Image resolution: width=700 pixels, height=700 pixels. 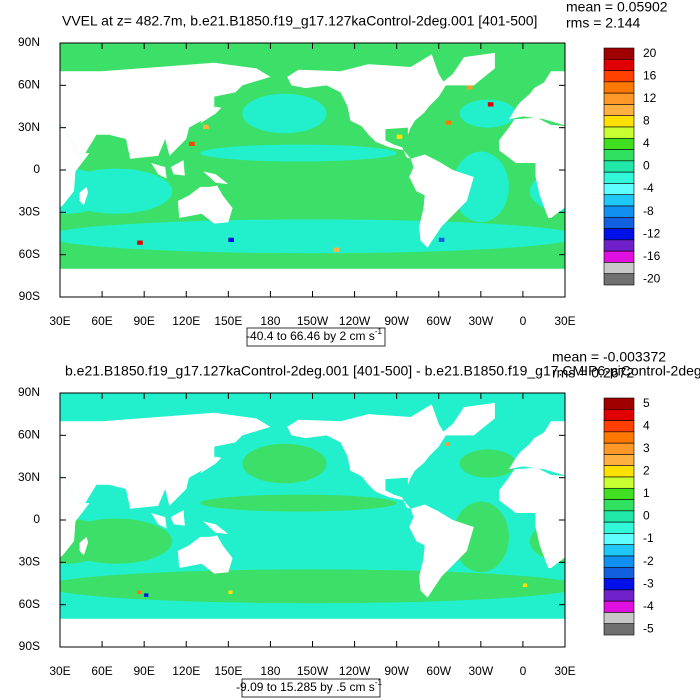 I want to click on colorbar-label: 16, so click(x=650, y=75).